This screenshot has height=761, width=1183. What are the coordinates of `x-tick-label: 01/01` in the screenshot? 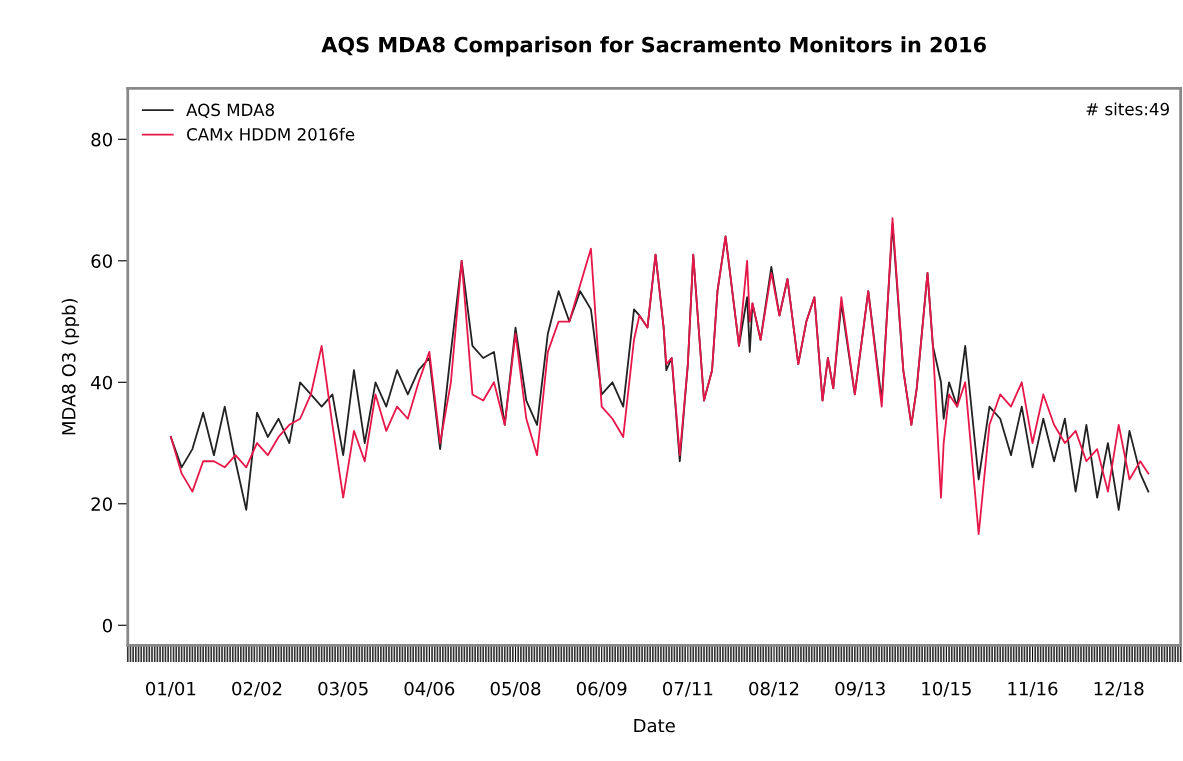 It's located at (171, 689).